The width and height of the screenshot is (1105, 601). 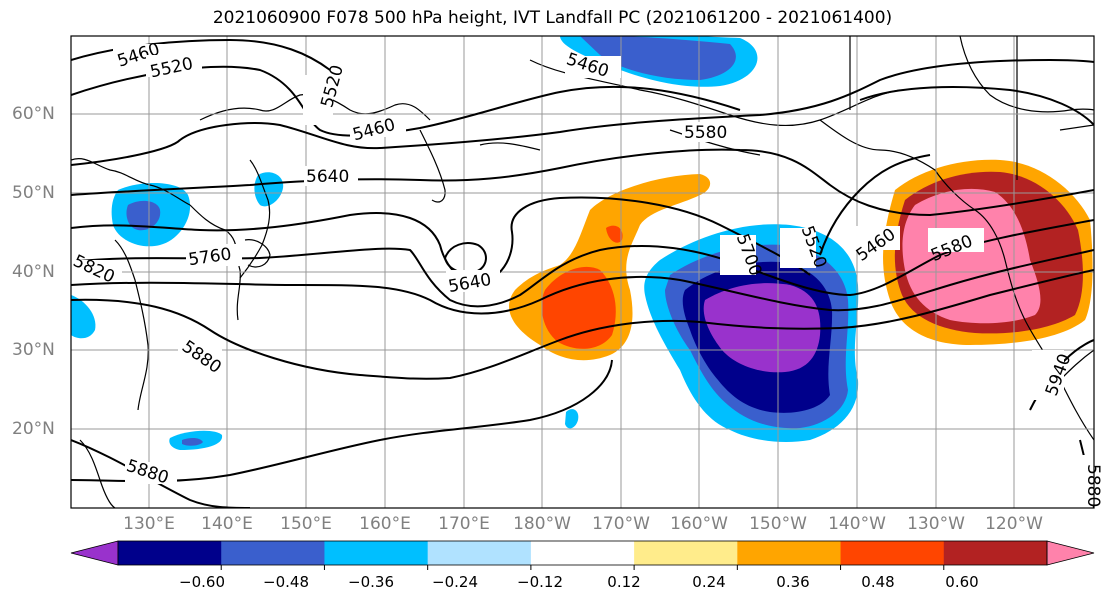 I want to click on lat-label: 40°N, so click(x=33, y=272).